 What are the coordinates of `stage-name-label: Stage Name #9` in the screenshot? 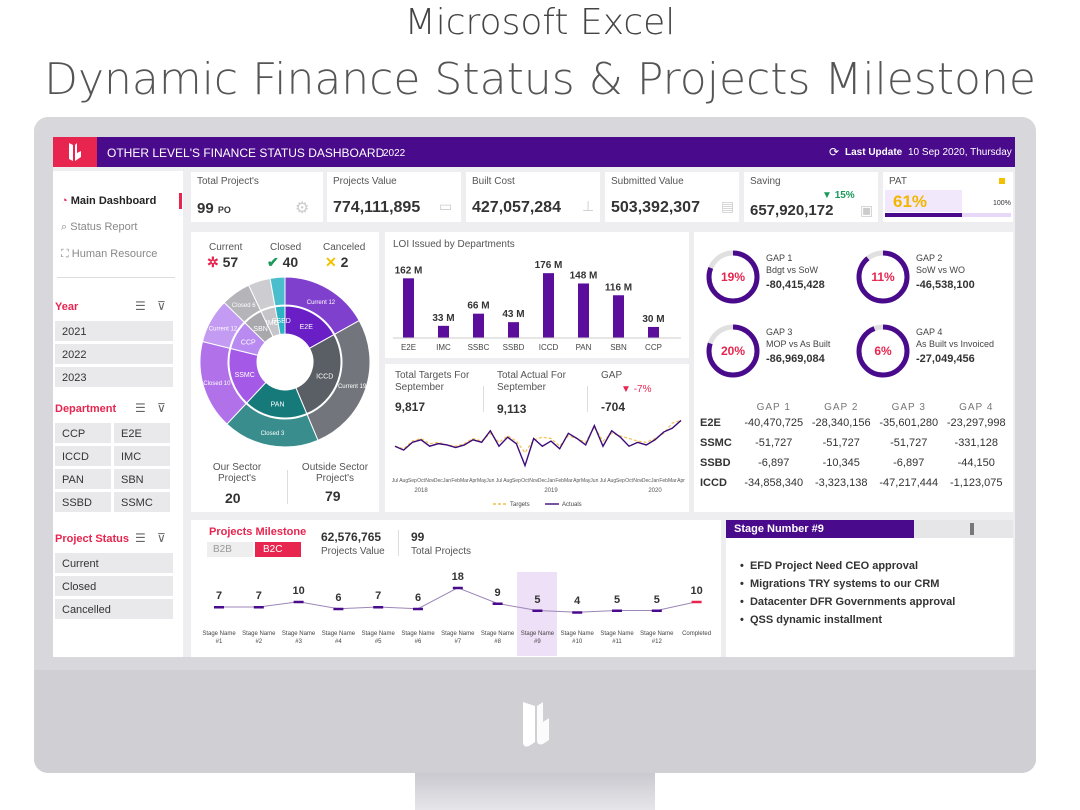 It's located at (537, 638).